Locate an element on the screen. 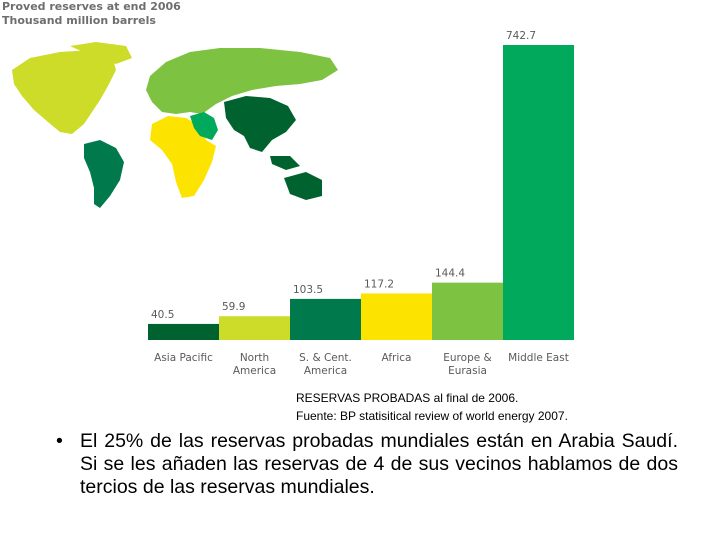 Image resolution: width=720 pixels, height=540 pixels. category-label-5: Middle East is located at coordinates (538, 358).